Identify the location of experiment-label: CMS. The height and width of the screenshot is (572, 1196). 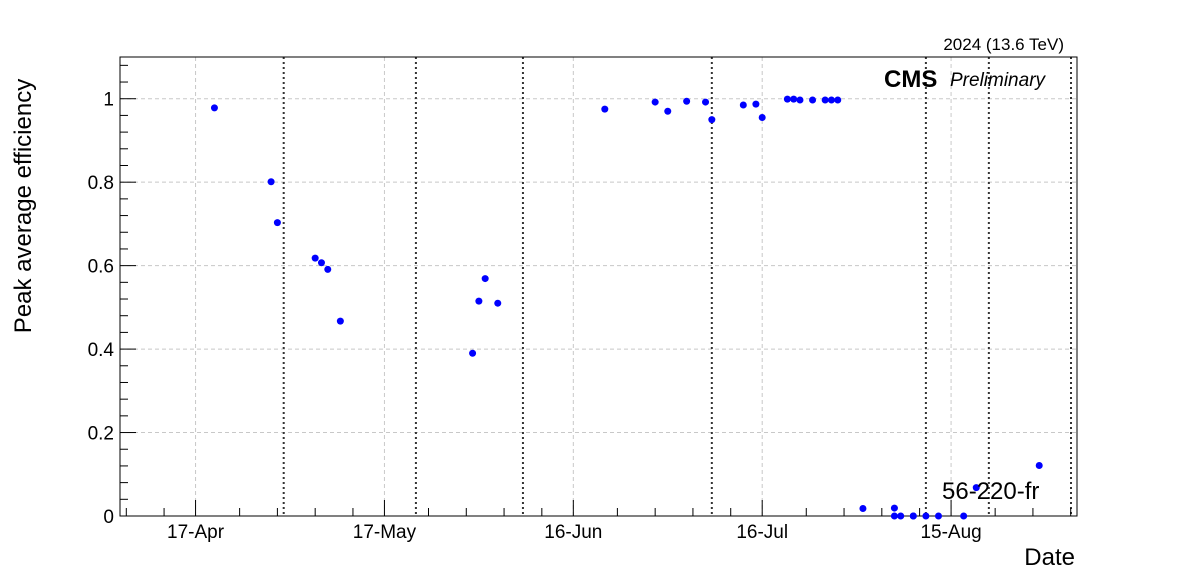
(910, 79).